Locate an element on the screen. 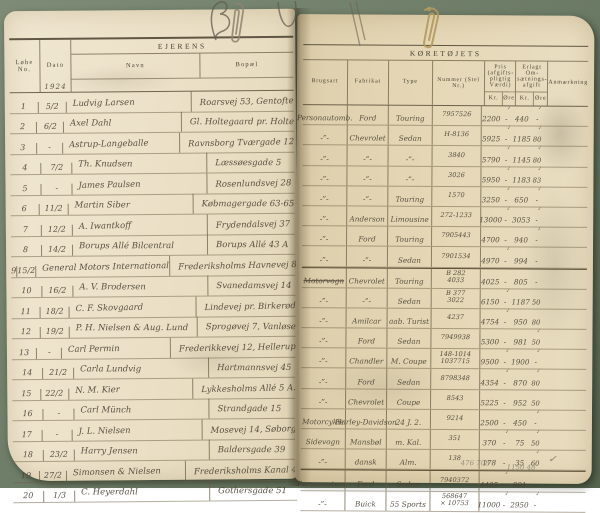  row-number-plate-text: 3026 is located at coordinates (456, 174).